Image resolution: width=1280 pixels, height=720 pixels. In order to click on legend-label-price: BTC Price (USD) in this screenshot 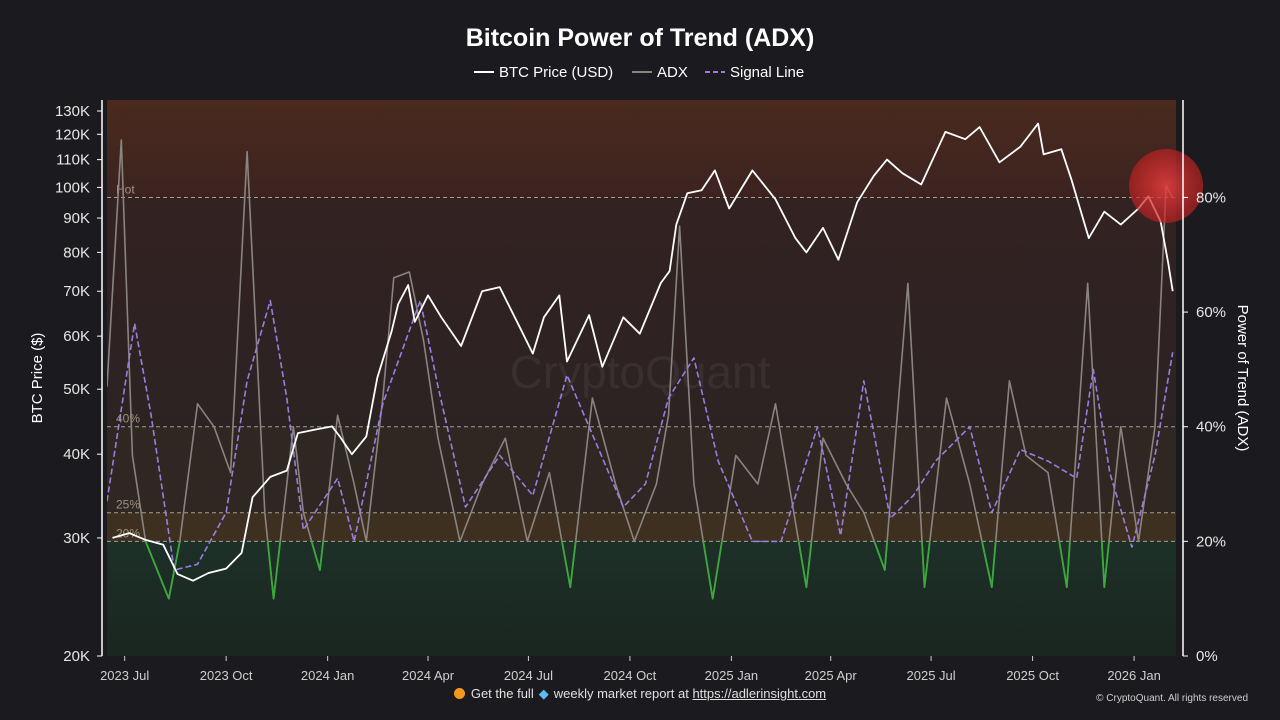, I will do `click(556, 72)`.